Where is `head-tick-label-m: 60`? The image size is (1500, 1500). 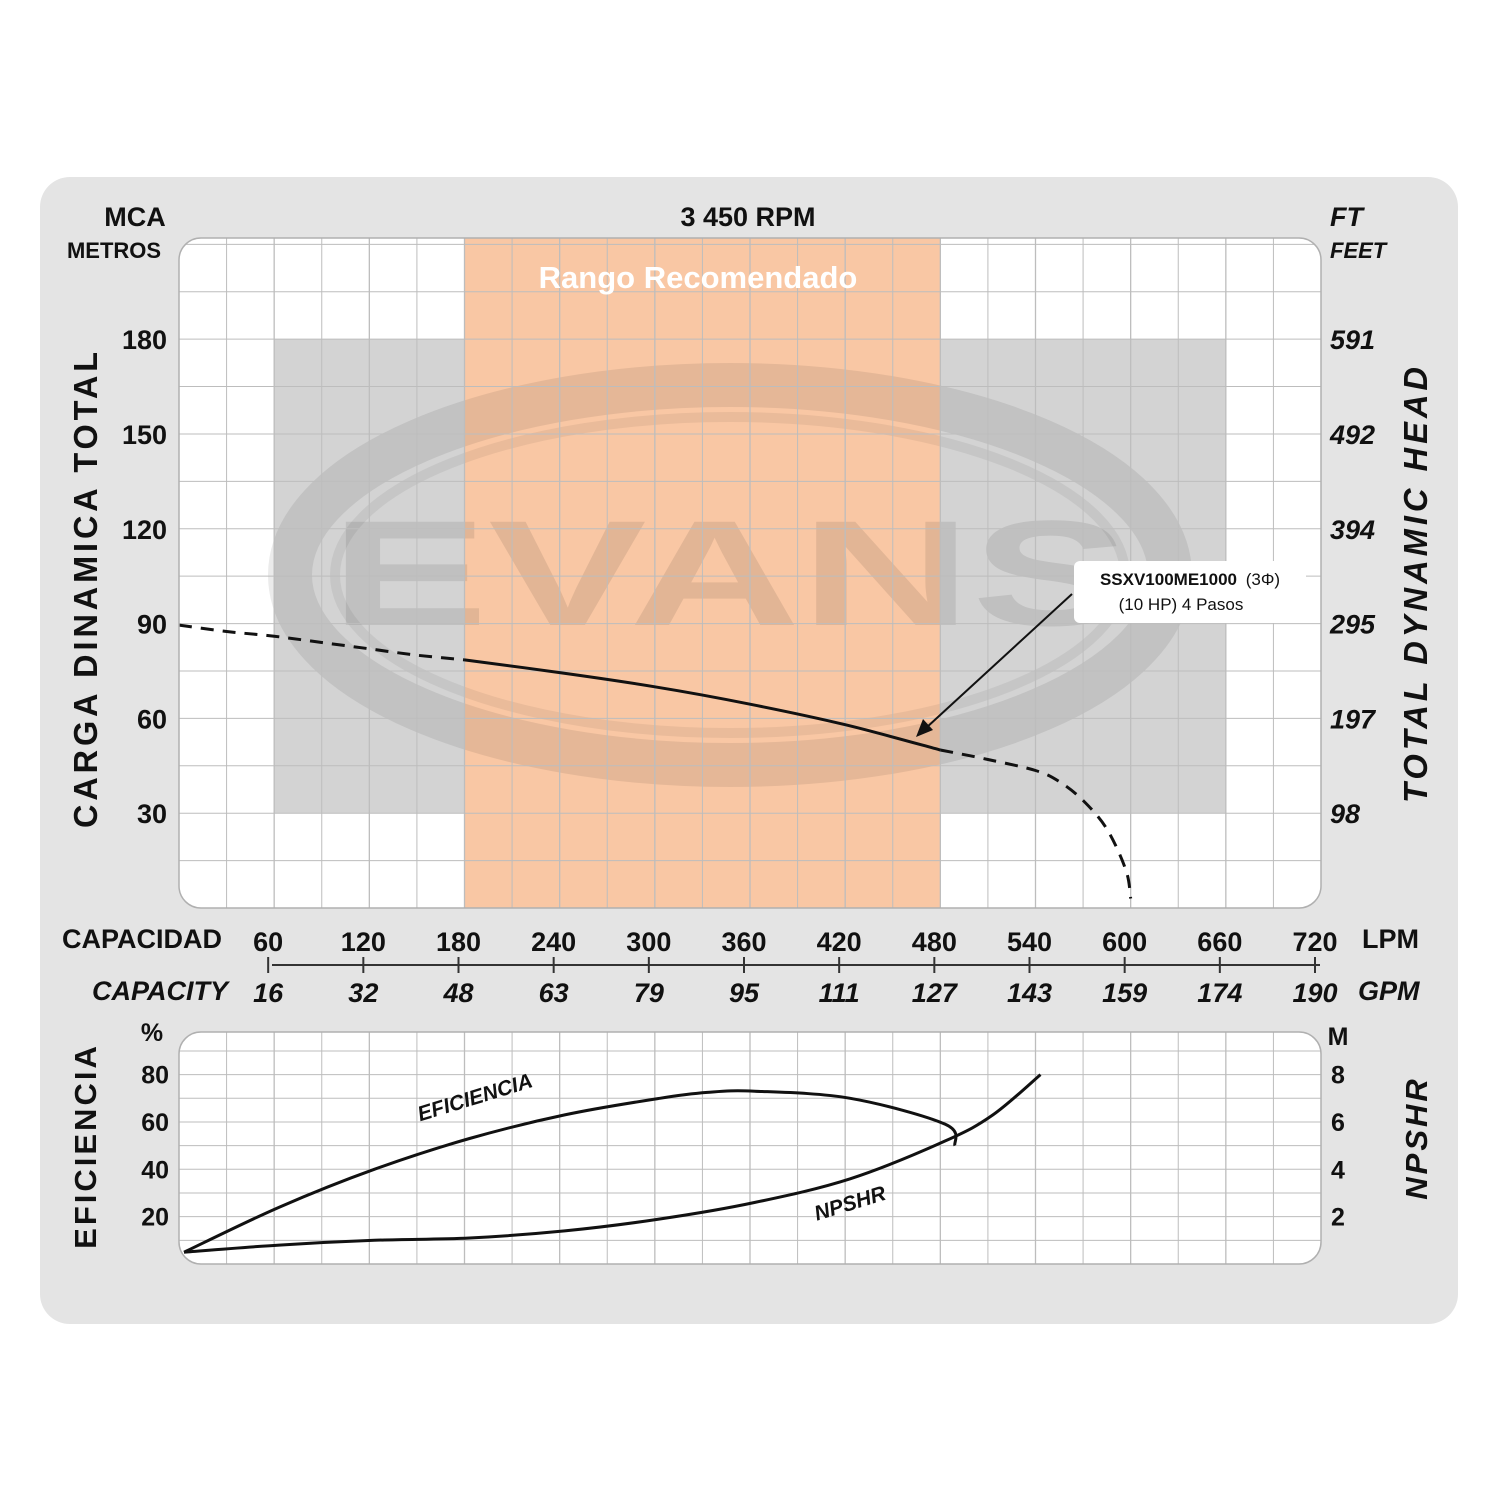 head-tick-label-m: 60 is located at coordinates (152, 719).